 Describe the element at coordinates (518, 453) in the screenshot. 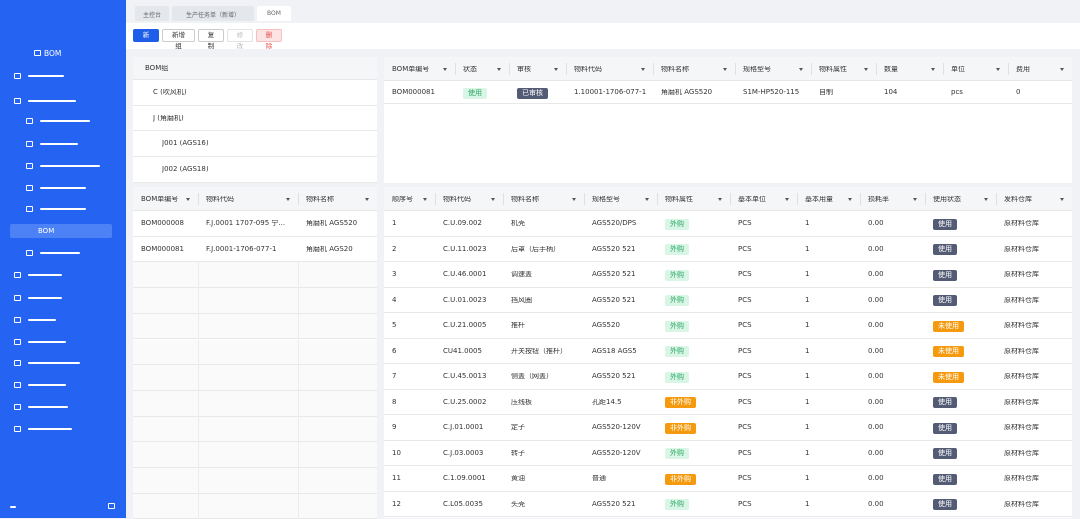

I see `table-cell: 转子` at that location.